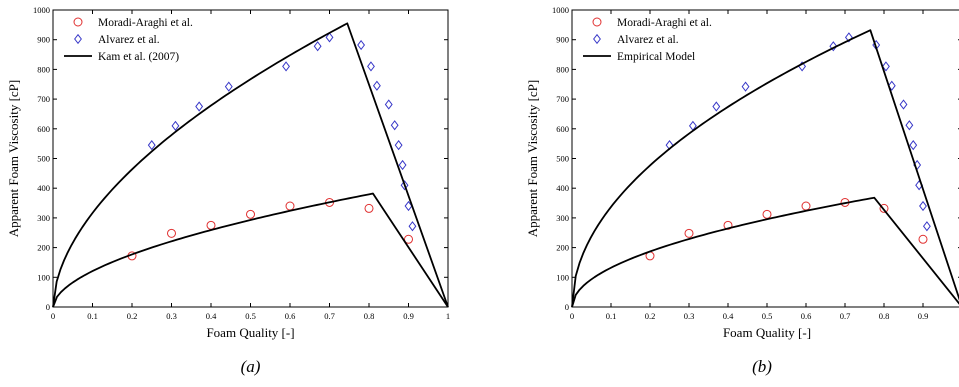 The height and width of the screenshot is (387, 959). What do you see at coordinates (762, 366) in the screenshot?
I see `panel-caption: (b)` at bounding box center [762, 366].